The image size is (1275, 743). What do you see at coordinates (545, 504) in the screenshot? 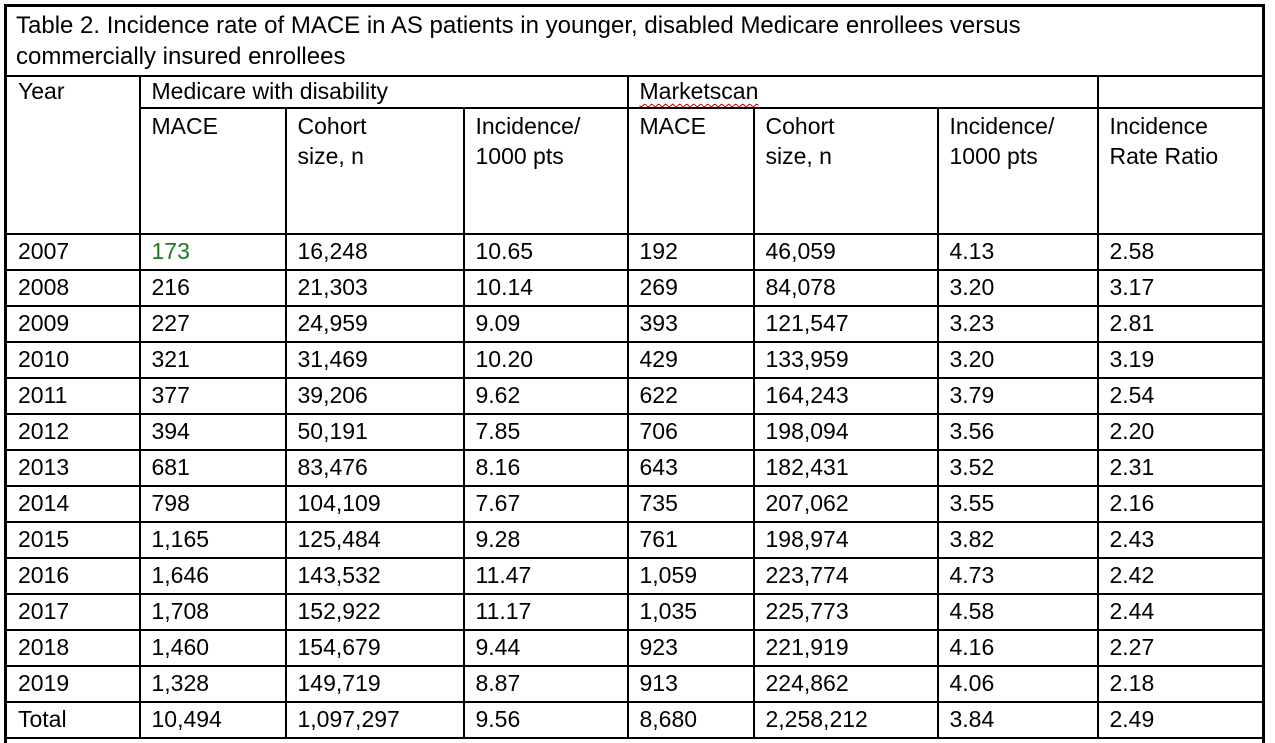
I see `incidence-medicare-cell: 7.67` at bounding box center [545, 504].